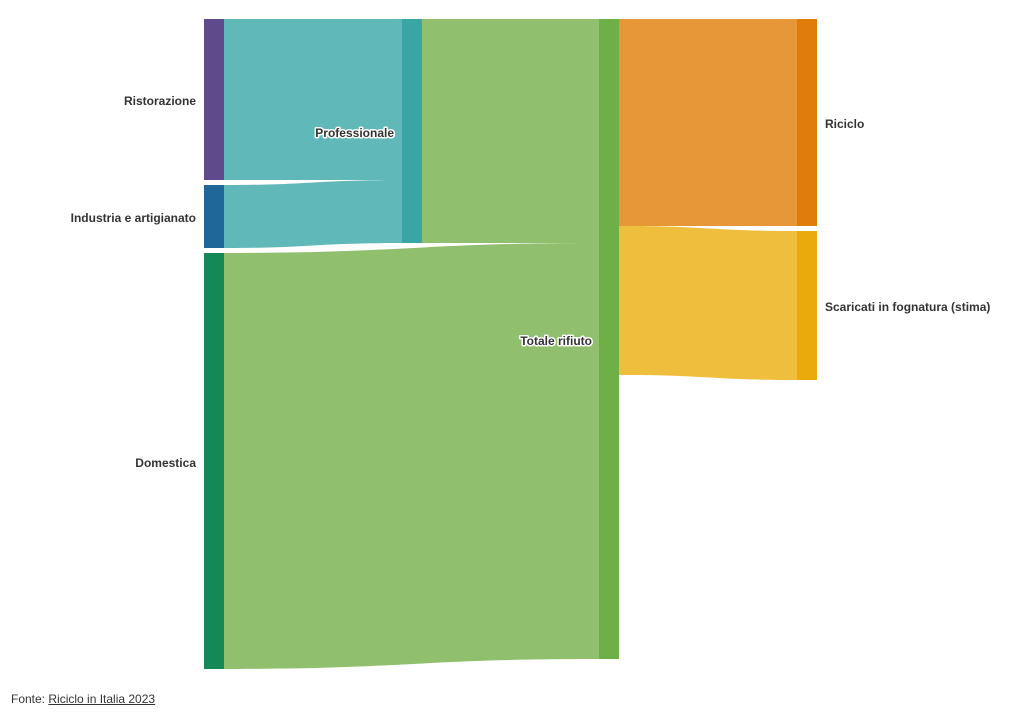  Describe the element at coordinates (214, 461) in the screenshot. I see `node-domestica` at that location.